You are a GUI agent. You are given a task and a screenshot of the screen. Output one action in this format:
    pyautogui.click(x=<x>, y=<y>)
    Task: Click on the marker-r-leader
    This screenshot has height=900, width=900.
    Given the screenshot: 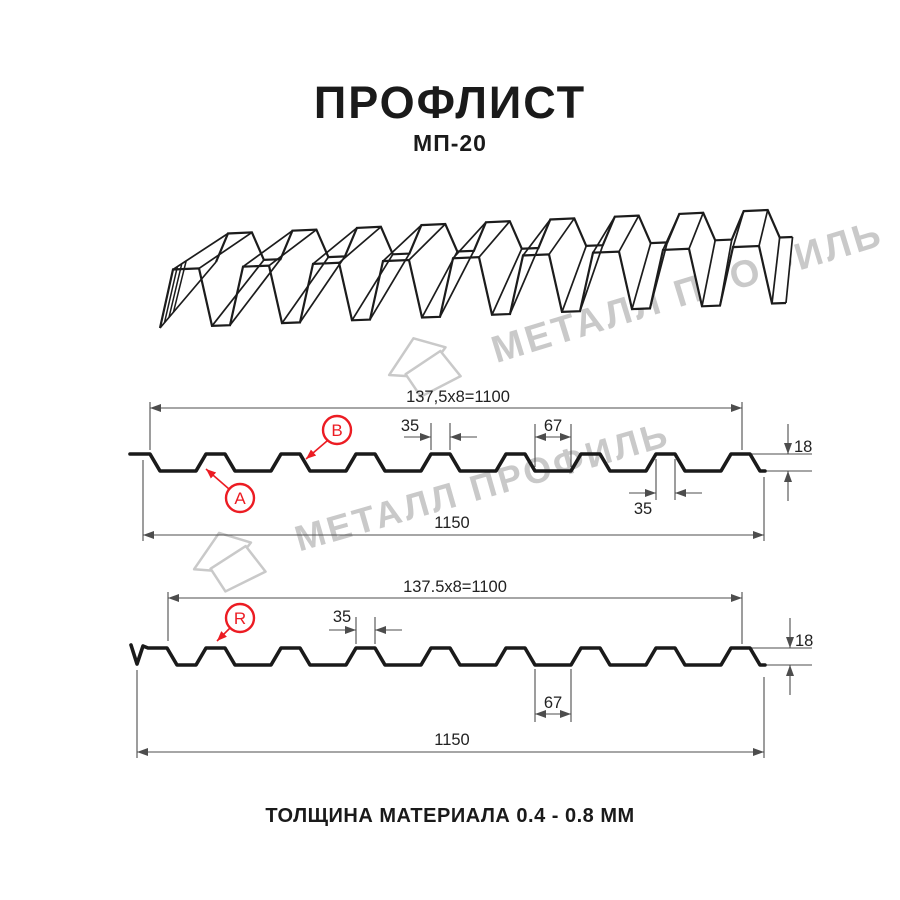 What is the action you would take?
    pyautogui.click(x=223, y=634)
    